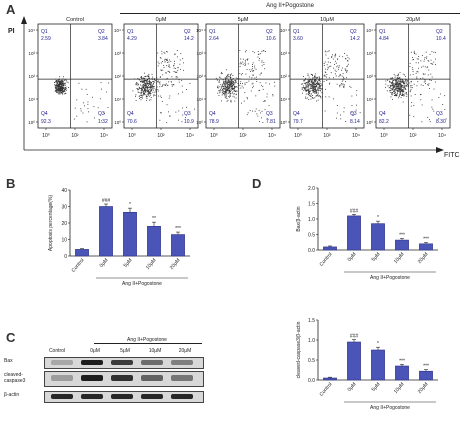 Image resolution: width=474 pixels, height=434 pixels. Describe the element at coordinates (376, 256) in the screenshot. I see `category-label: 5μM` at that location.